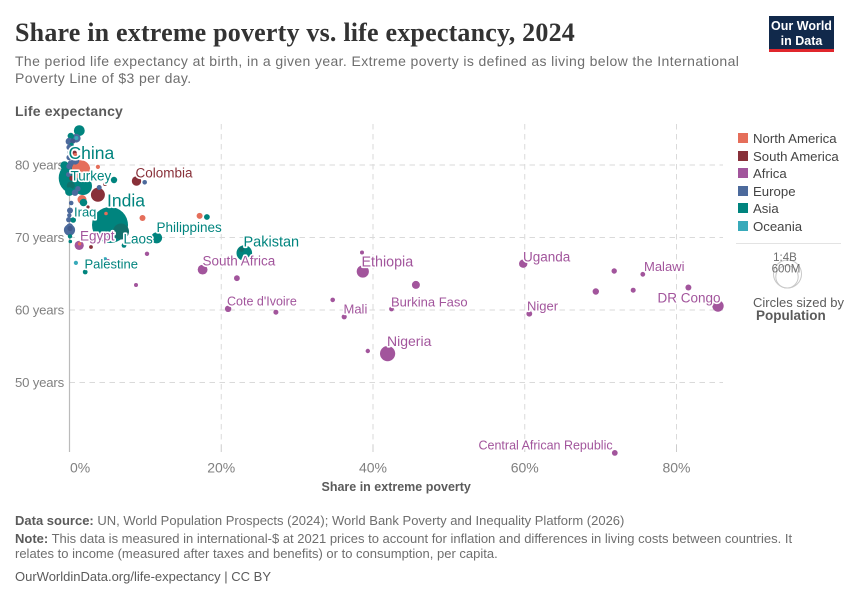 Image resolution: width=850 pixels, height=605 pixels. What do you see at coordinates (91, 176) in the screenshot?
I see `svg-text: Turkey` at bounding box center [91, 176].